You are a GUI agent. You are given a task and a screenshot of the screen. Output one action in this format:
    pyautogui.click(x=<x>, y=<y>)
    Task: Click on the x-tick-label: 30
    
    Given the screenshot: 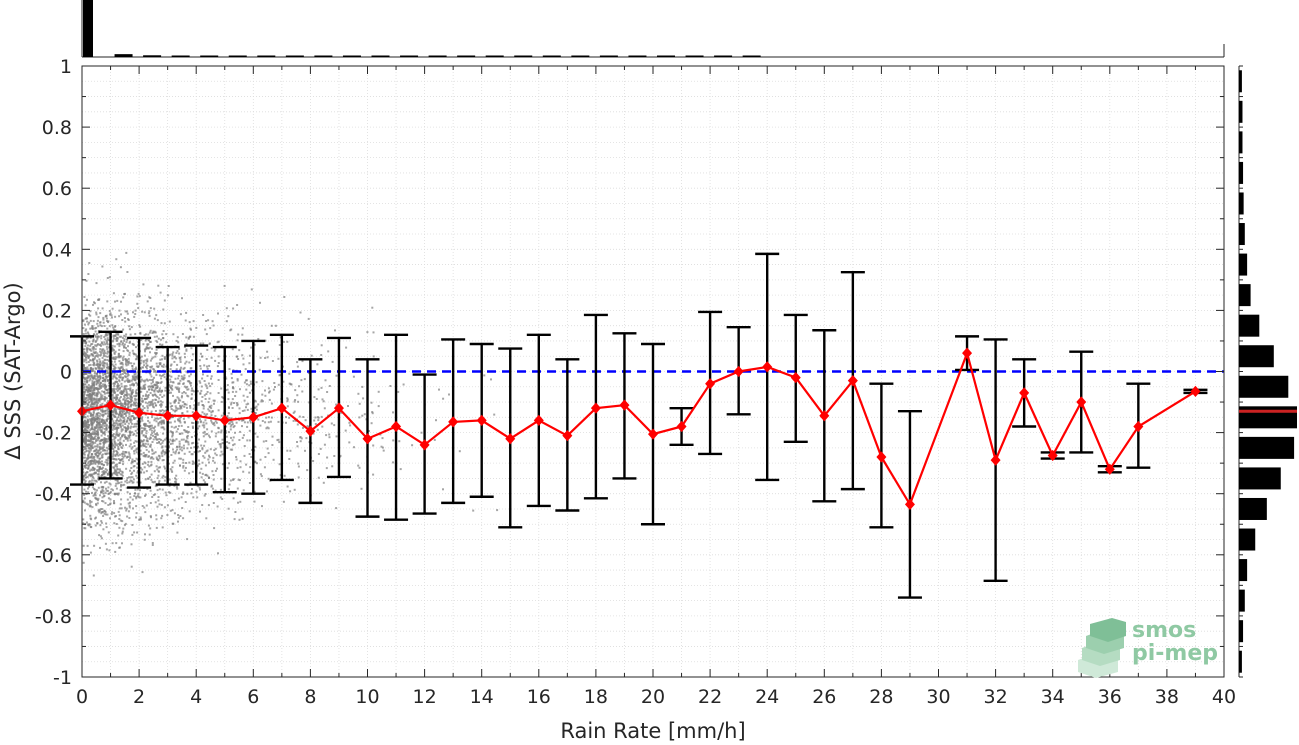 What is the action you would take?
    pyautogui.click(x=938, y=697)
    